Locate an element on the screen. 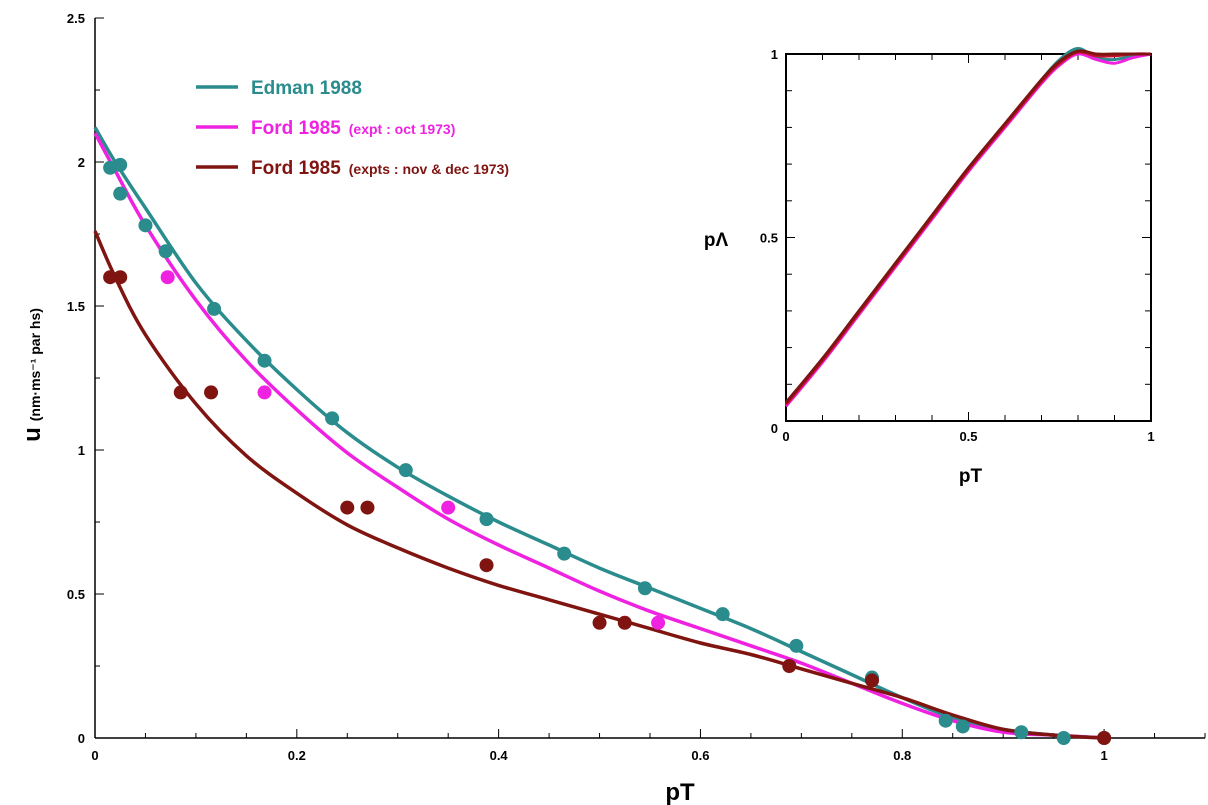 The width and height of the screenshot is (1208, 805). inset-x-tick-label: 0 is located at coordinates (785, 436).